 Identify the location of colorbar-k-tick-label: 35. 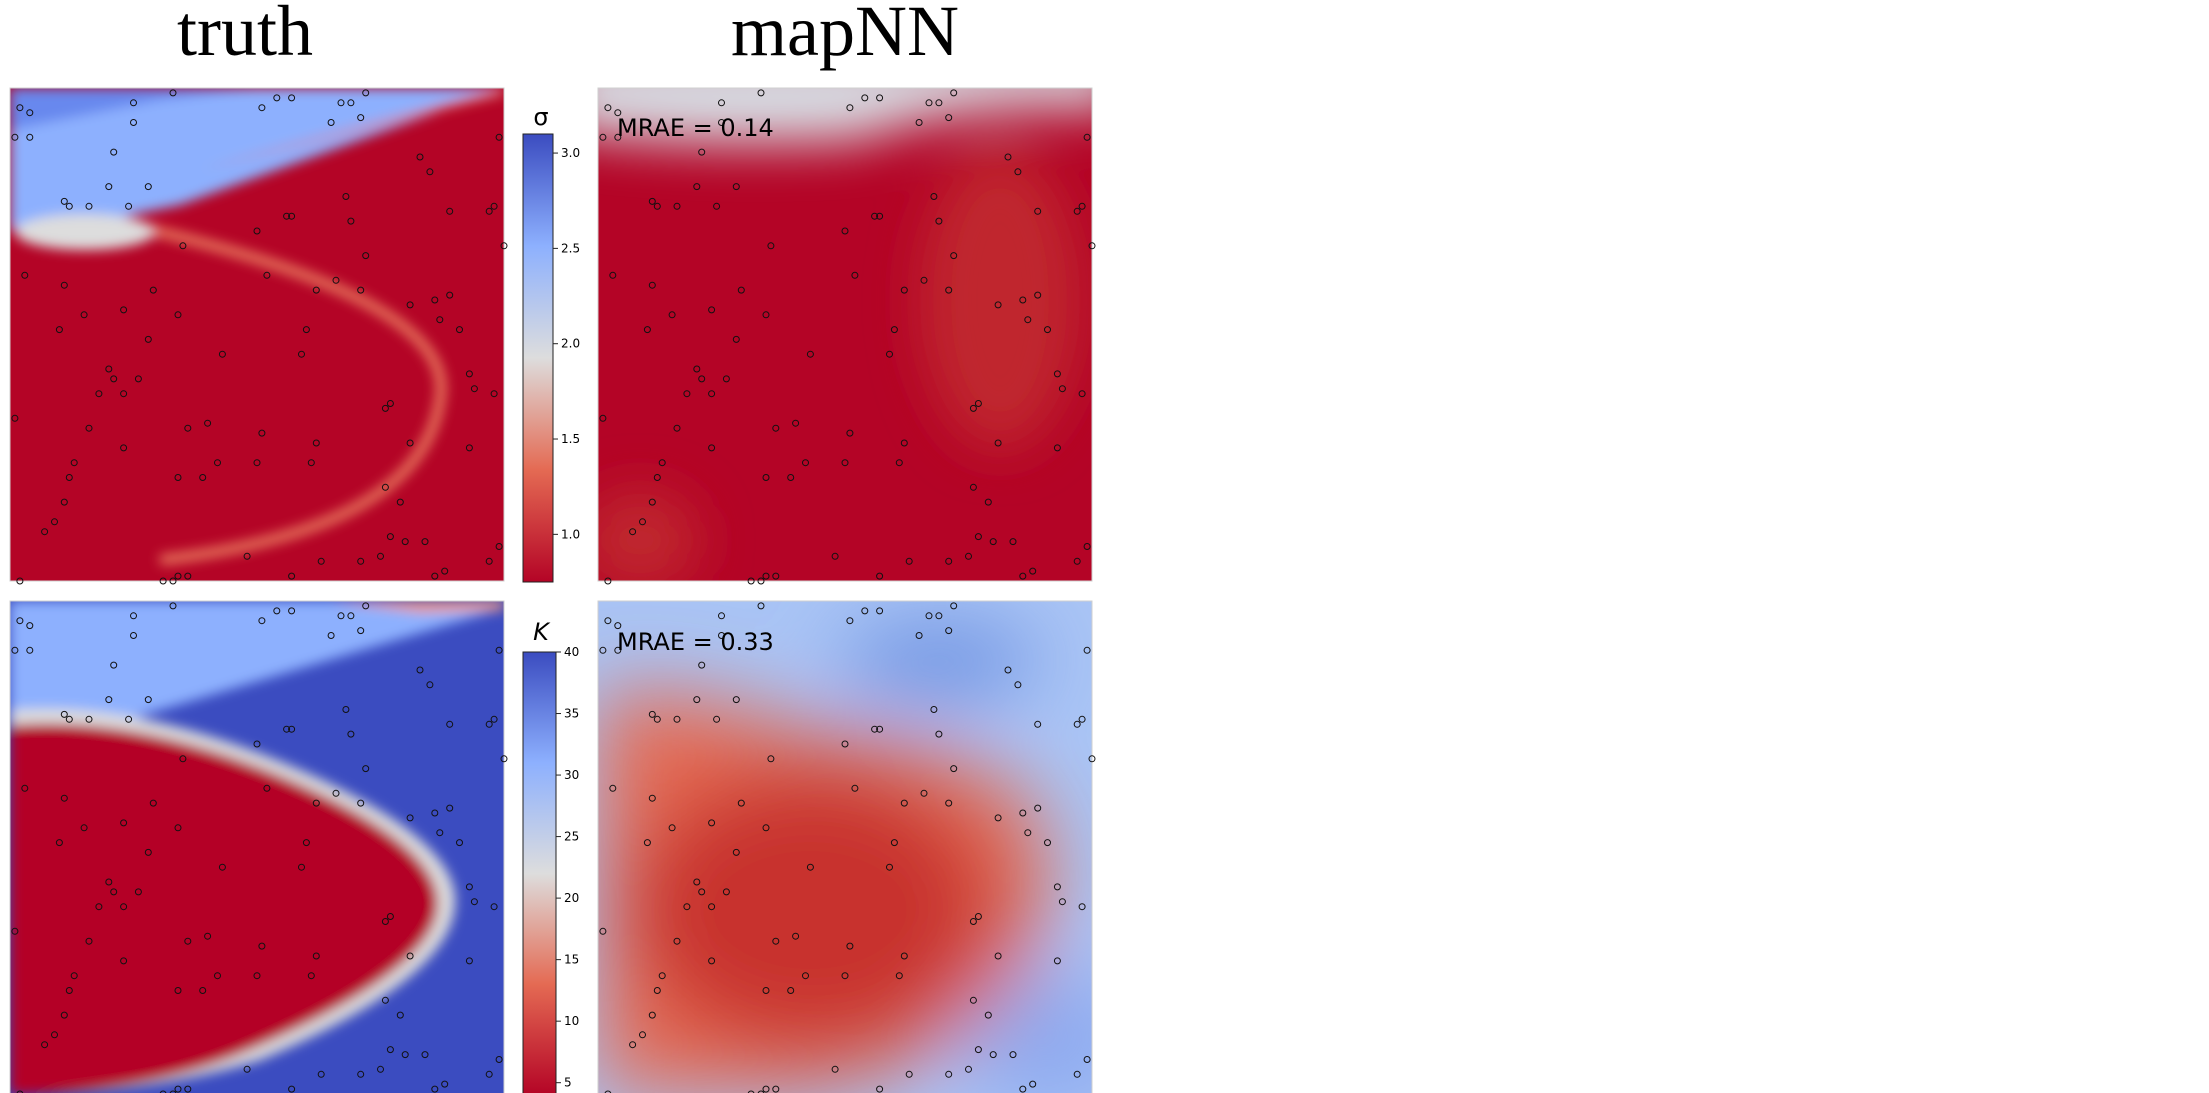
(571, 714).